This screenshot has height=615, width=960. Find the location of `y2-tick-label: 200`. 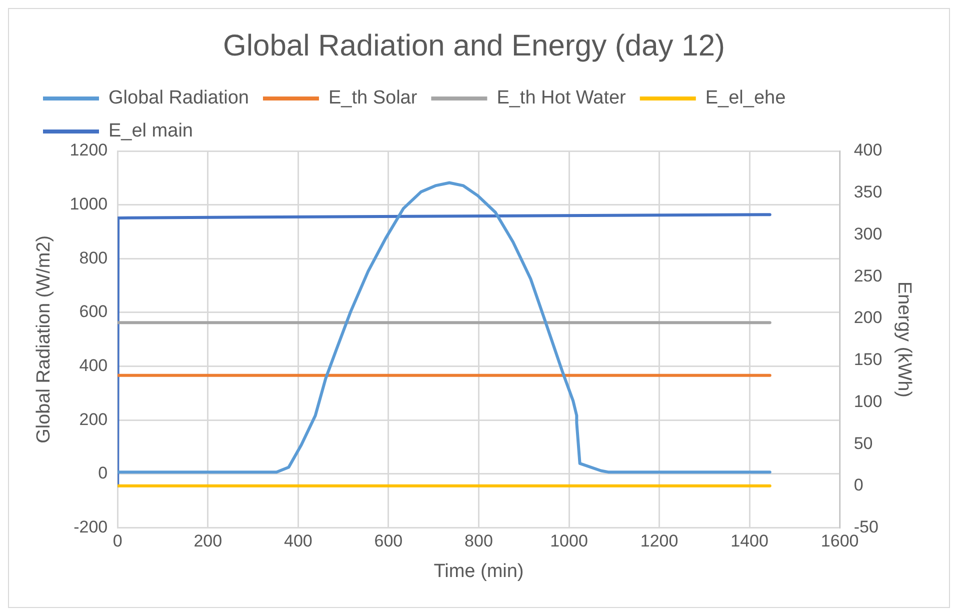

y2-tick-label: 200 is located at coordinates (868, 318).